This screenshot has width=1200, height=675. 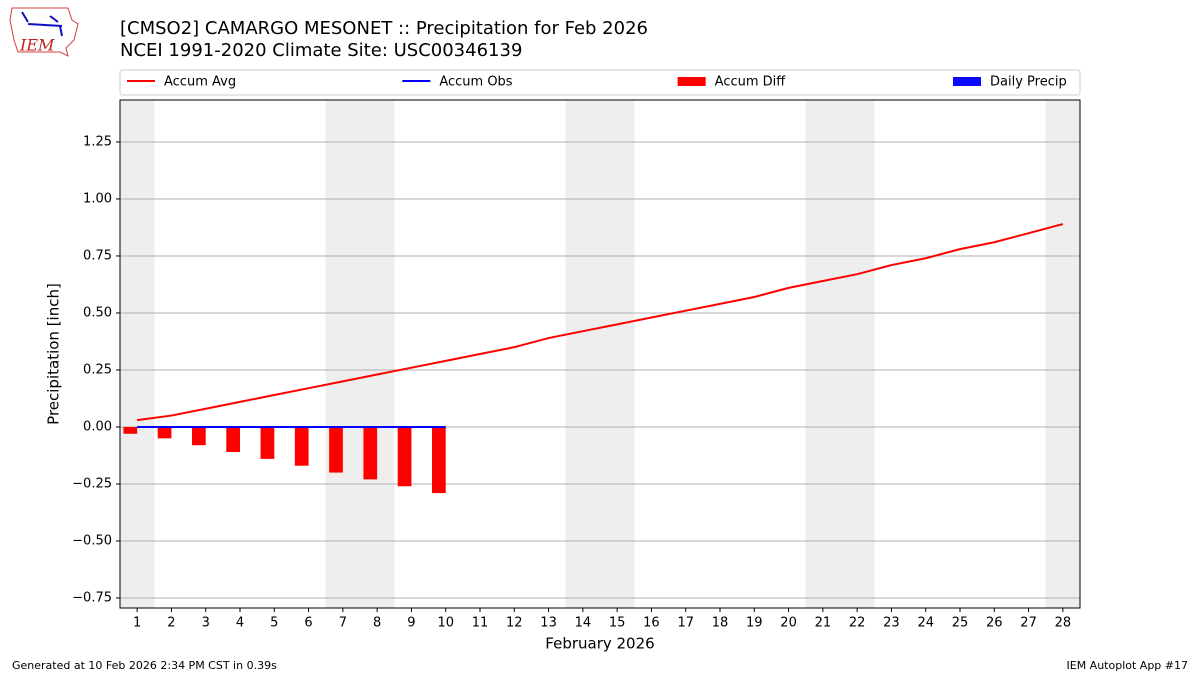 I want to click on x-tick-label: 7, so click(x=343, y=623).